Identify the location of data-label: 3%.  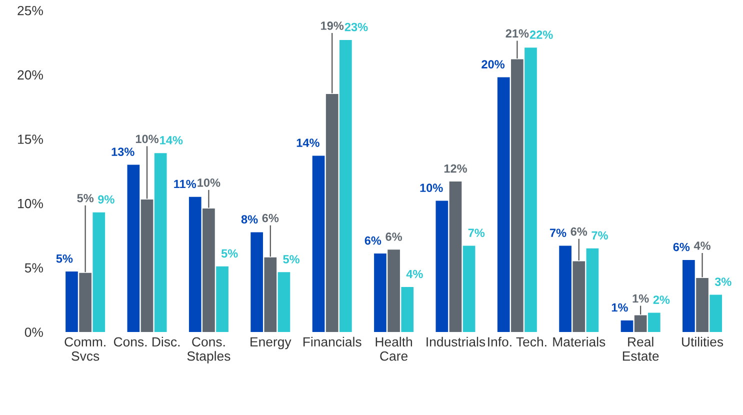
(723, 282).